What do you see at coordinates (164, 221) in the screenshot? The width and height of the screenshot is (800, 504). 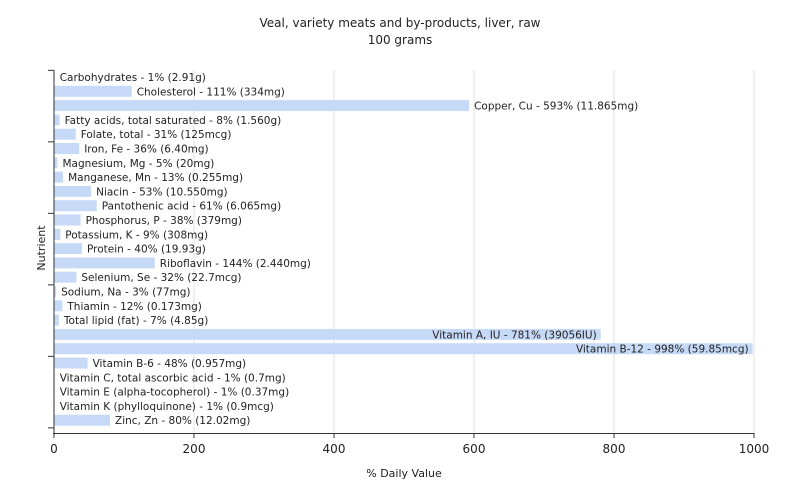 I see `bar-label: Phosphorus, P - 38% (379mg)` at bounding box center [164, 221].